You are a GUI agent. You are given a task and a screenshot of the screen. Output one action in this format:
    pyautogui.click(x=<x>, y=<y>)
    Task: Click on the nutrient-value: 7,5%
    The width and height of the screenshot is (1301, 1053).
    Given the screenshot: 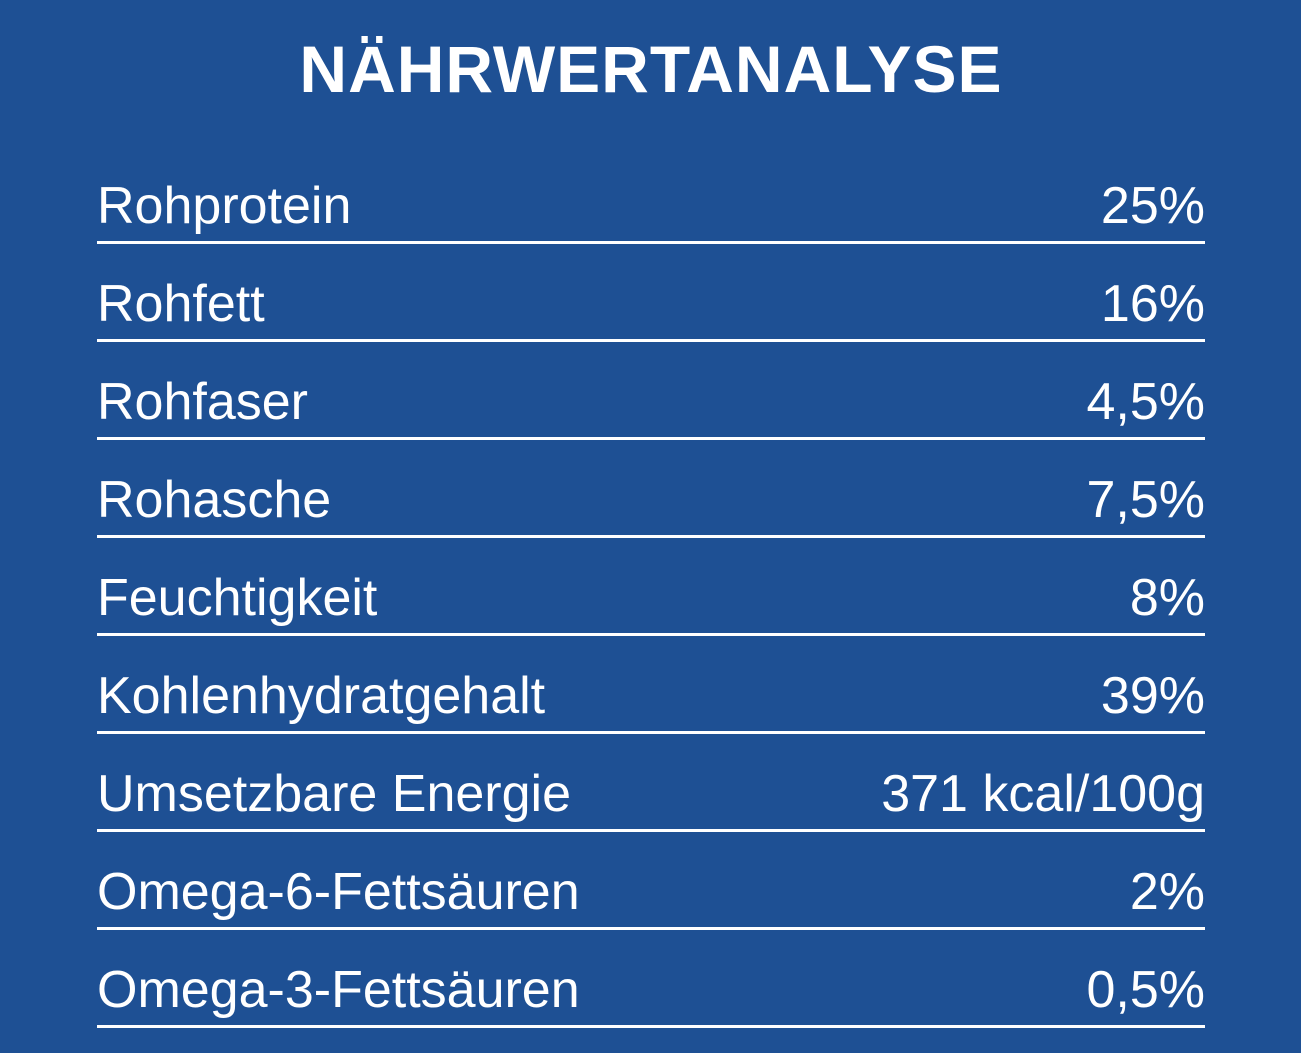 What is the action you would take?
    pyautogui.click(x=1145, y=499)
    